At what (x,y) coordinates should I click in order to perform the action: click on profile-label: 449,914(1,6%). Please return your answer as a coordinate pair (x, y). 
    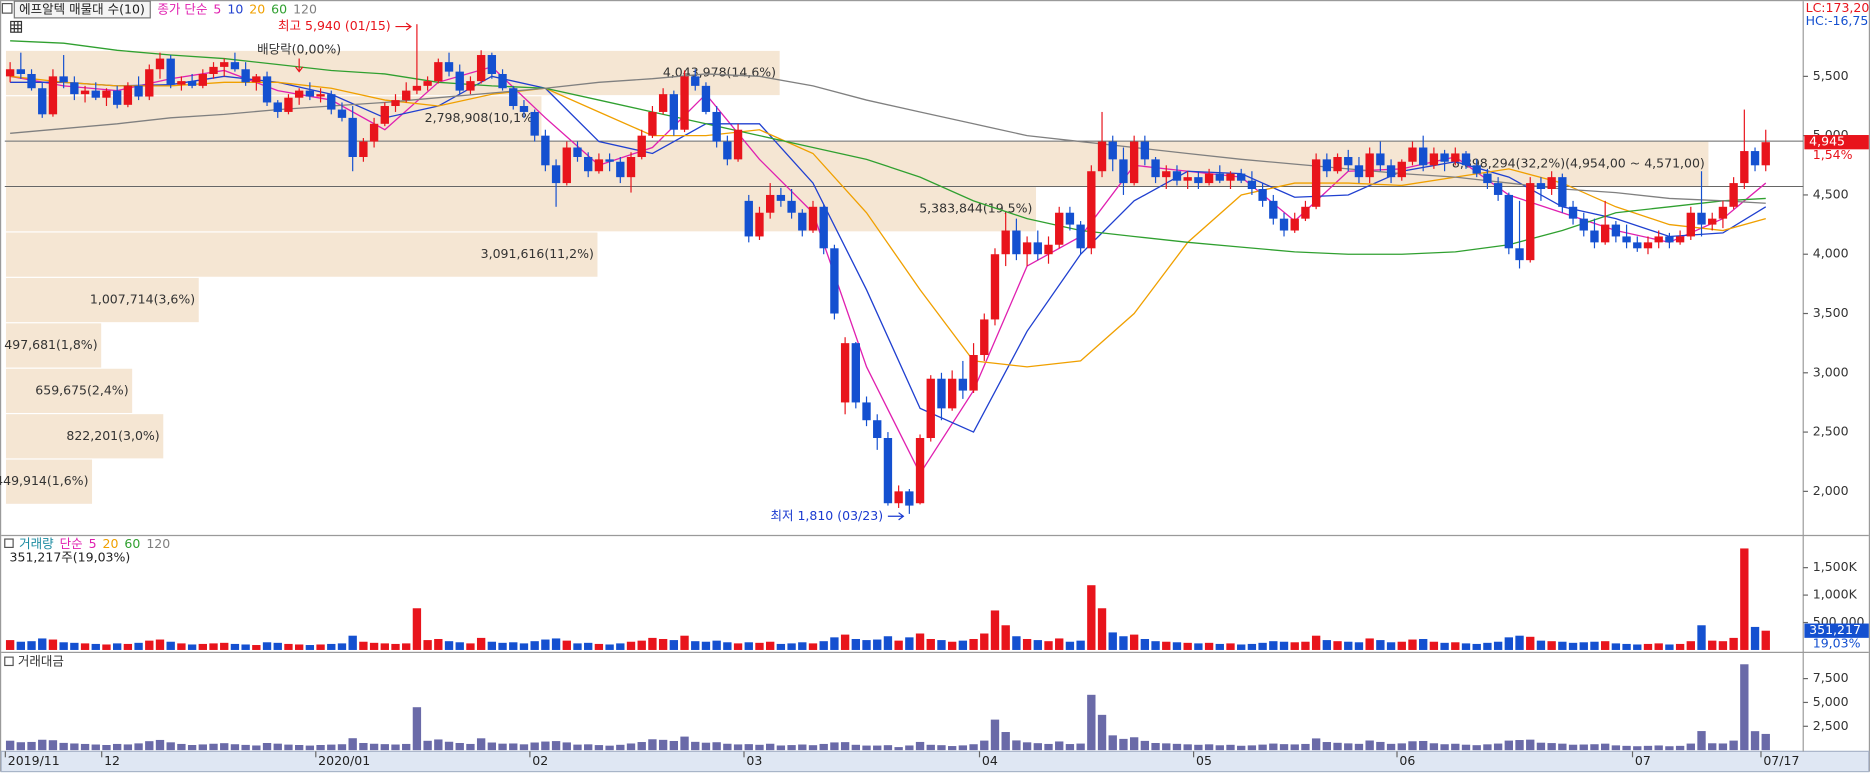
    Looking at the image, I should click on (44, 480).